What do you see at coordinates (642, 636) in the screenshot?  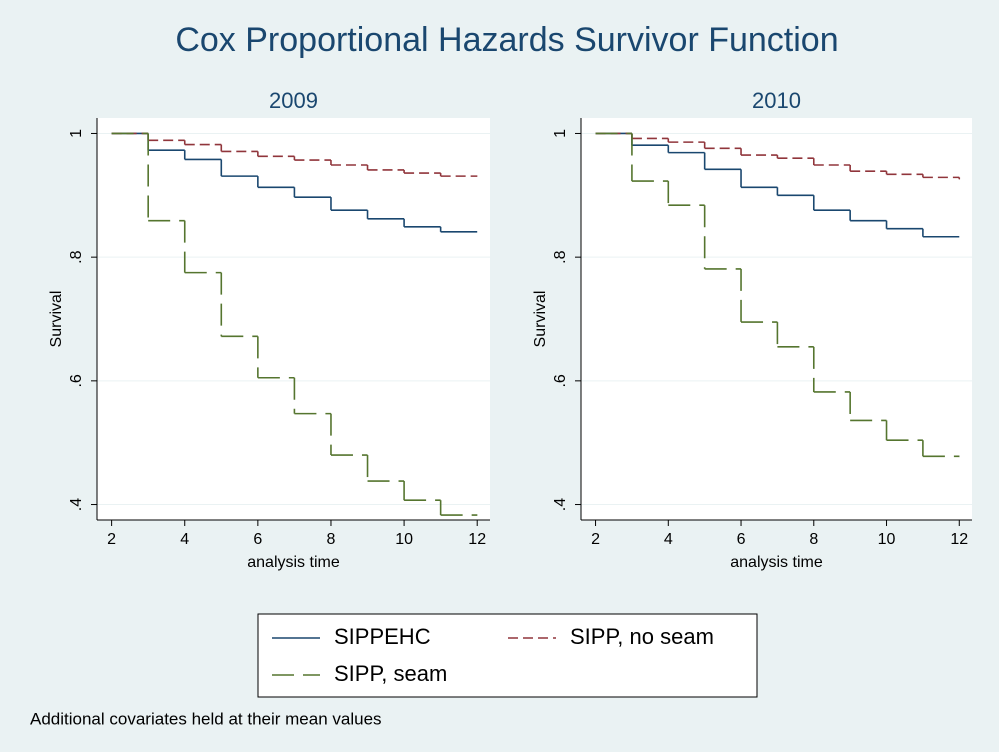 I see `legend-label: SIPP, no seam` at bounding box center [642, 636].